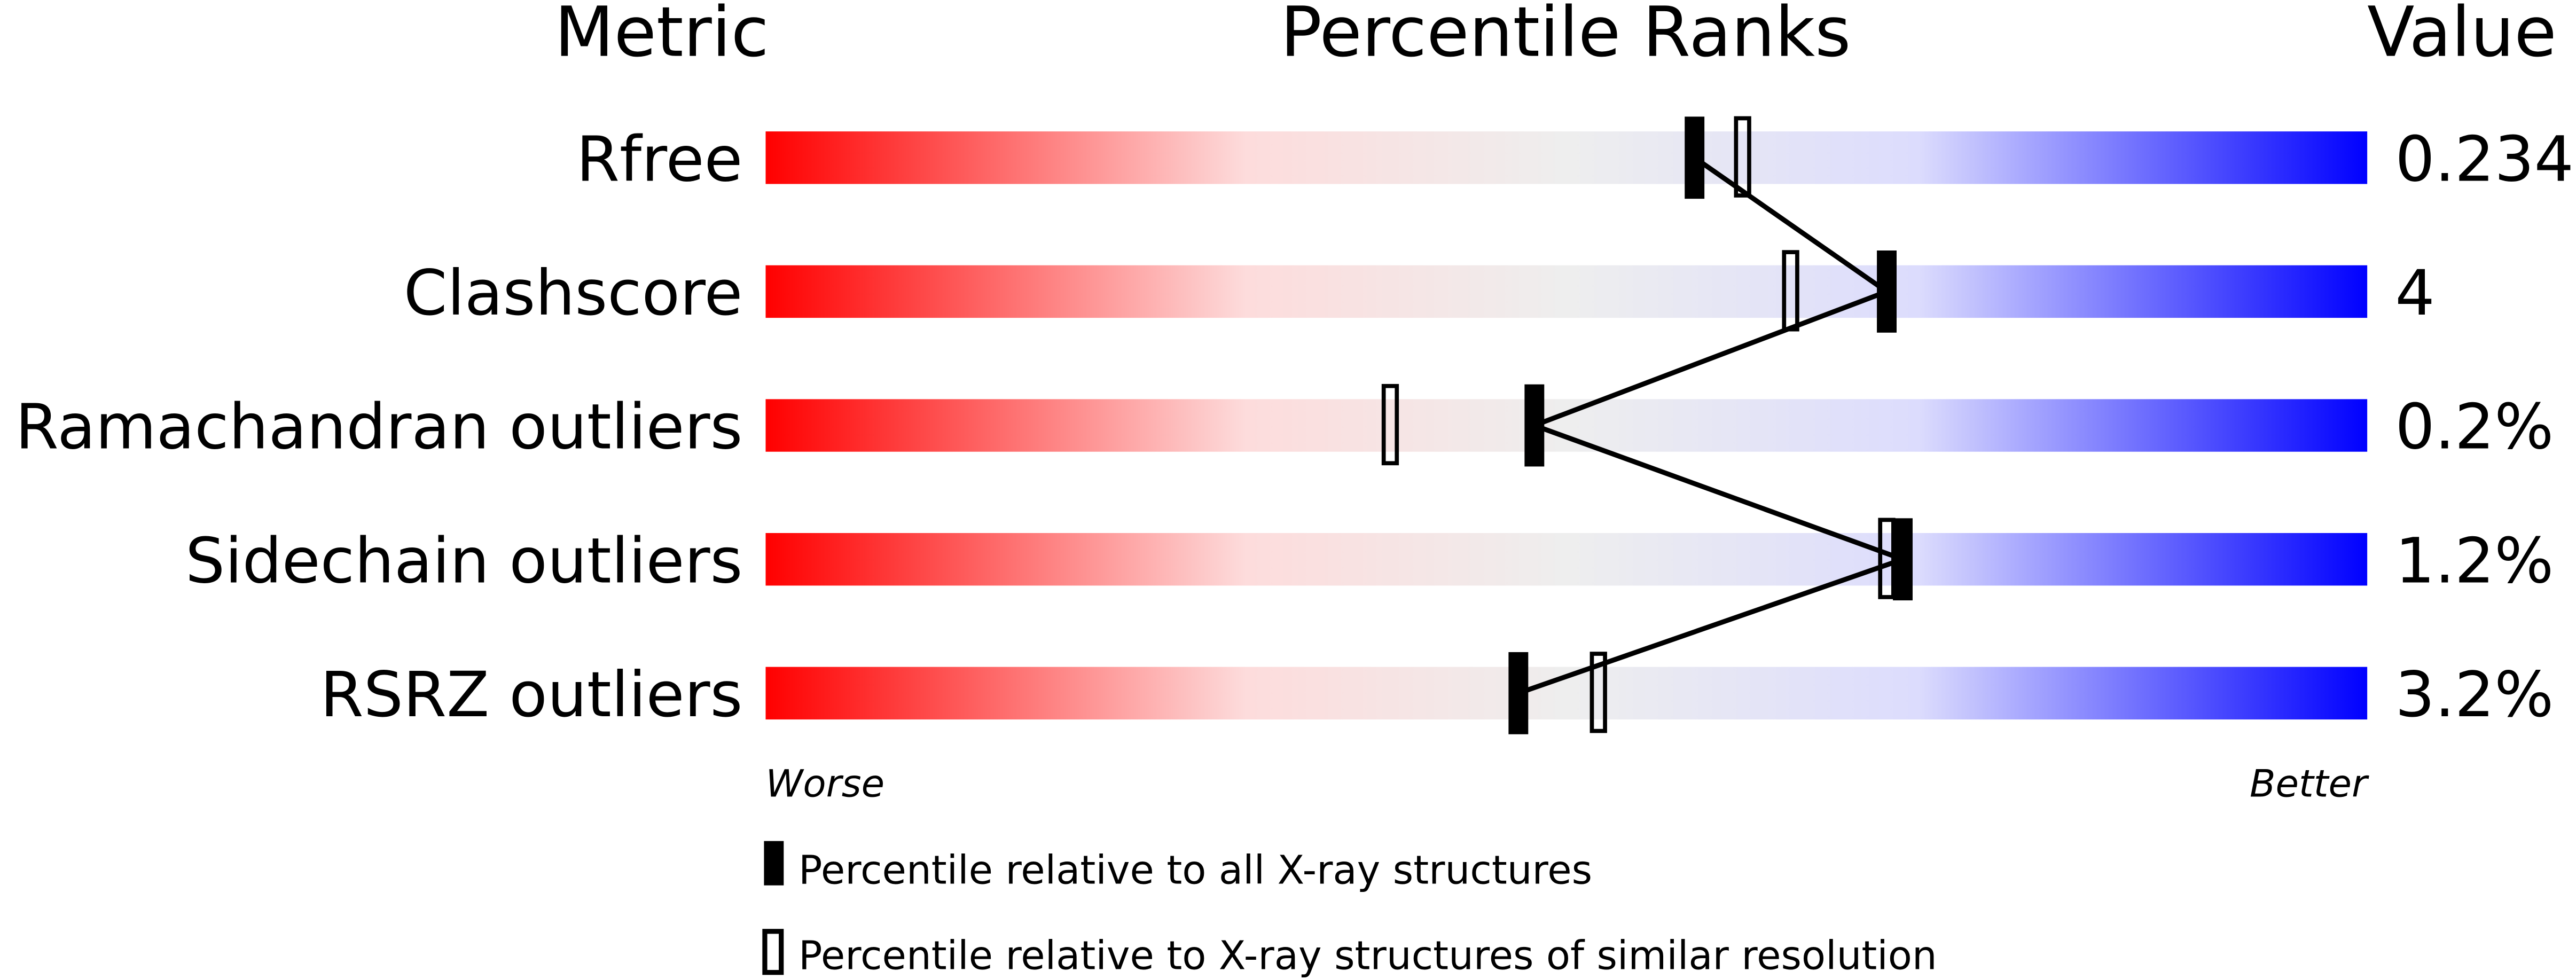 The width and height of the screenshot is (2576, 979). What do you see at coordinates (379, 427) in the screenshot?
I see `metric-label: Ramachandran outliers` at bounding box center [379, 427].